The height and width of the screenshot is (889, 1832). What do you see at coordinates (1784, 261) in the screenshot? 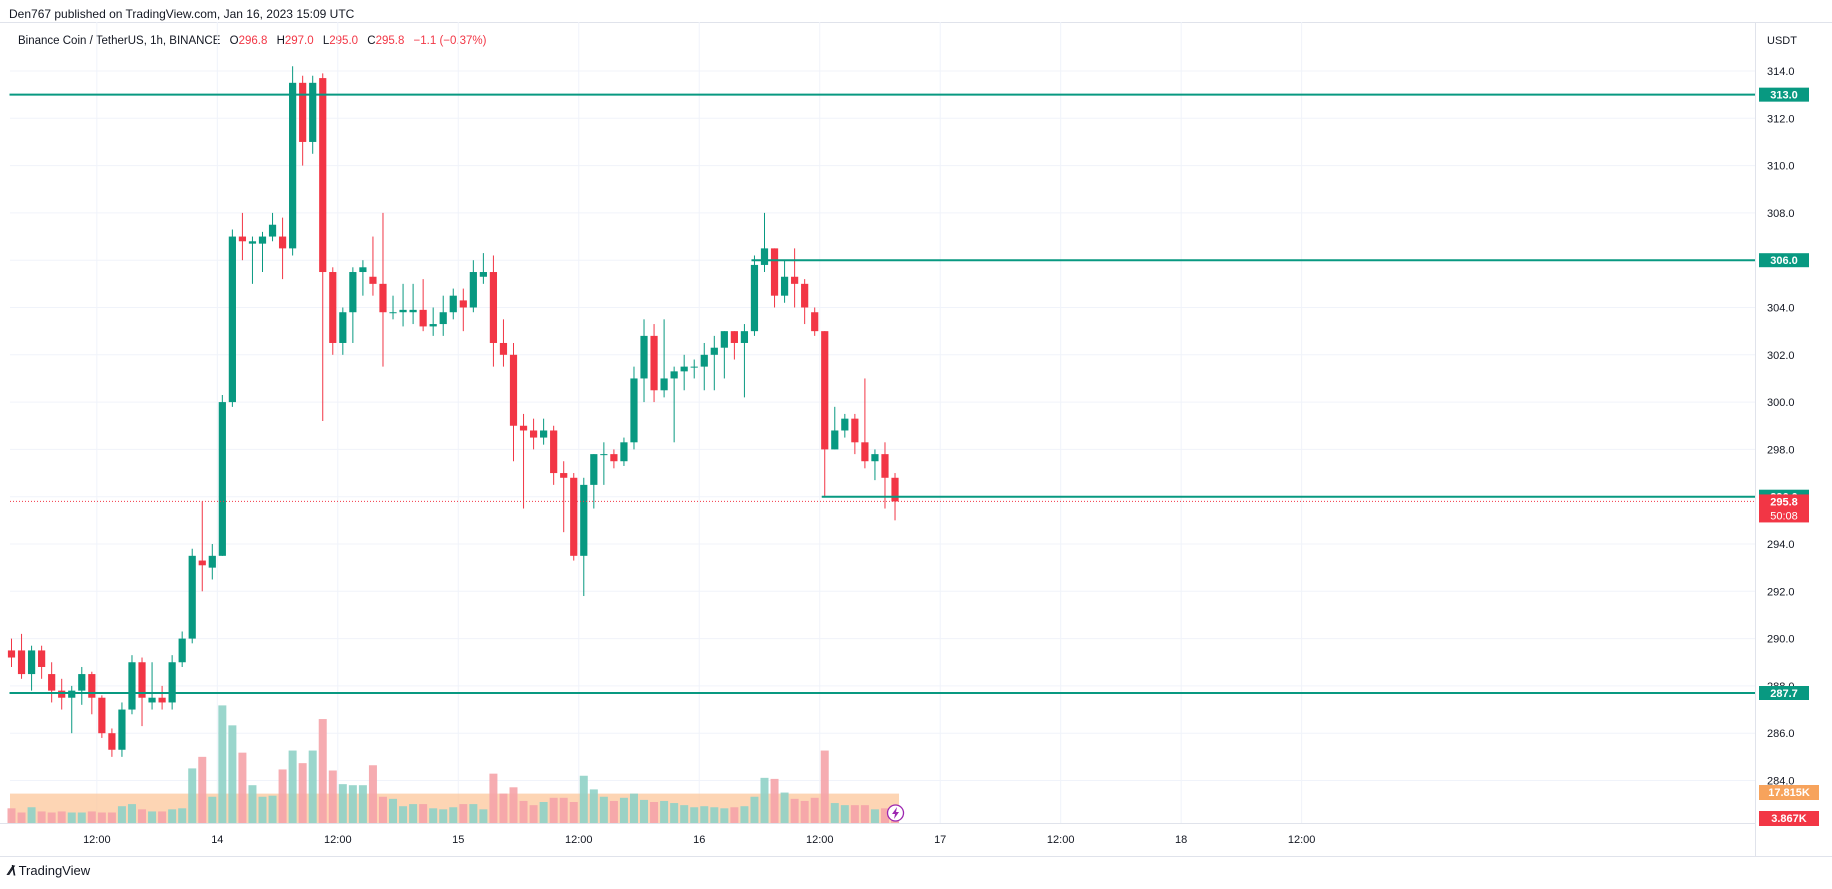
I see `price-tag-label: 306.0` at bounding box center [1784, 261].